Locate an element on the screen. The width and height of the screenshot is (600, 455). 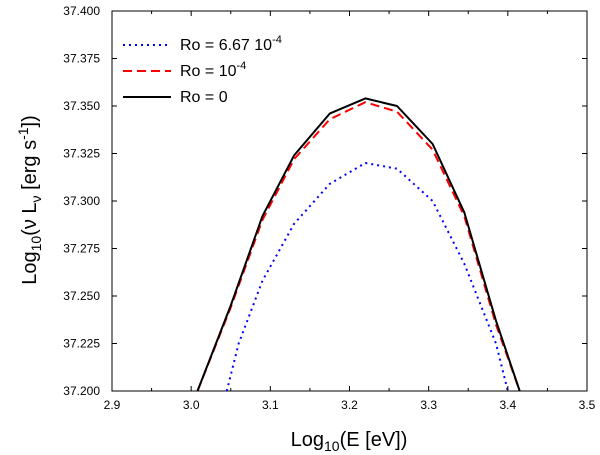
legend: Ro = 6.67 10-4Ro = 10-4Ro = 0 is located at coordinates (202, 70).